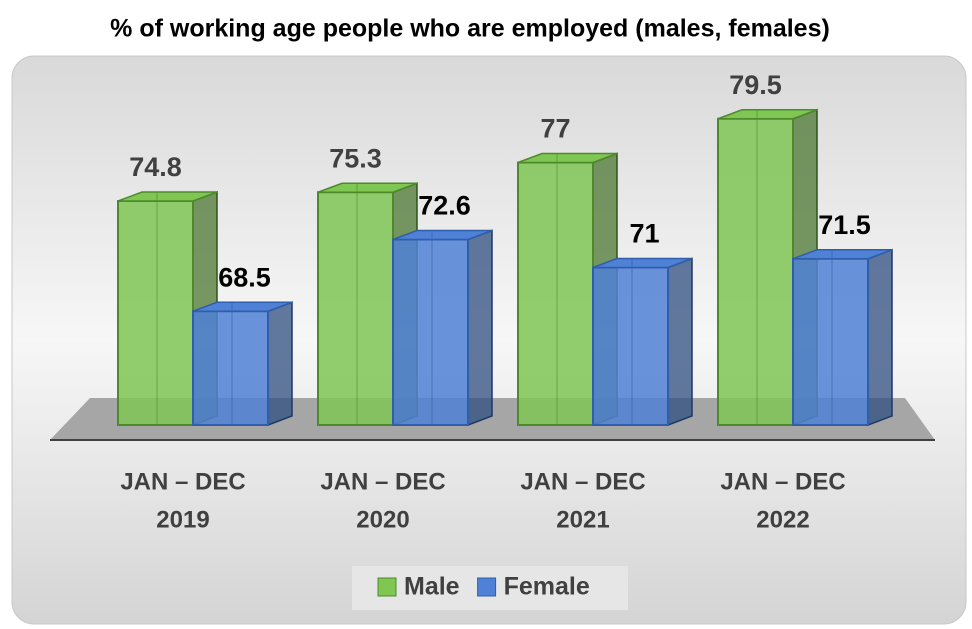 The width and height of the screenshot is (972, 629). What do you see at coordinates (444, 206) in the screenshot?
I see `data-label: 72.6` at bounding box center [444, 206].